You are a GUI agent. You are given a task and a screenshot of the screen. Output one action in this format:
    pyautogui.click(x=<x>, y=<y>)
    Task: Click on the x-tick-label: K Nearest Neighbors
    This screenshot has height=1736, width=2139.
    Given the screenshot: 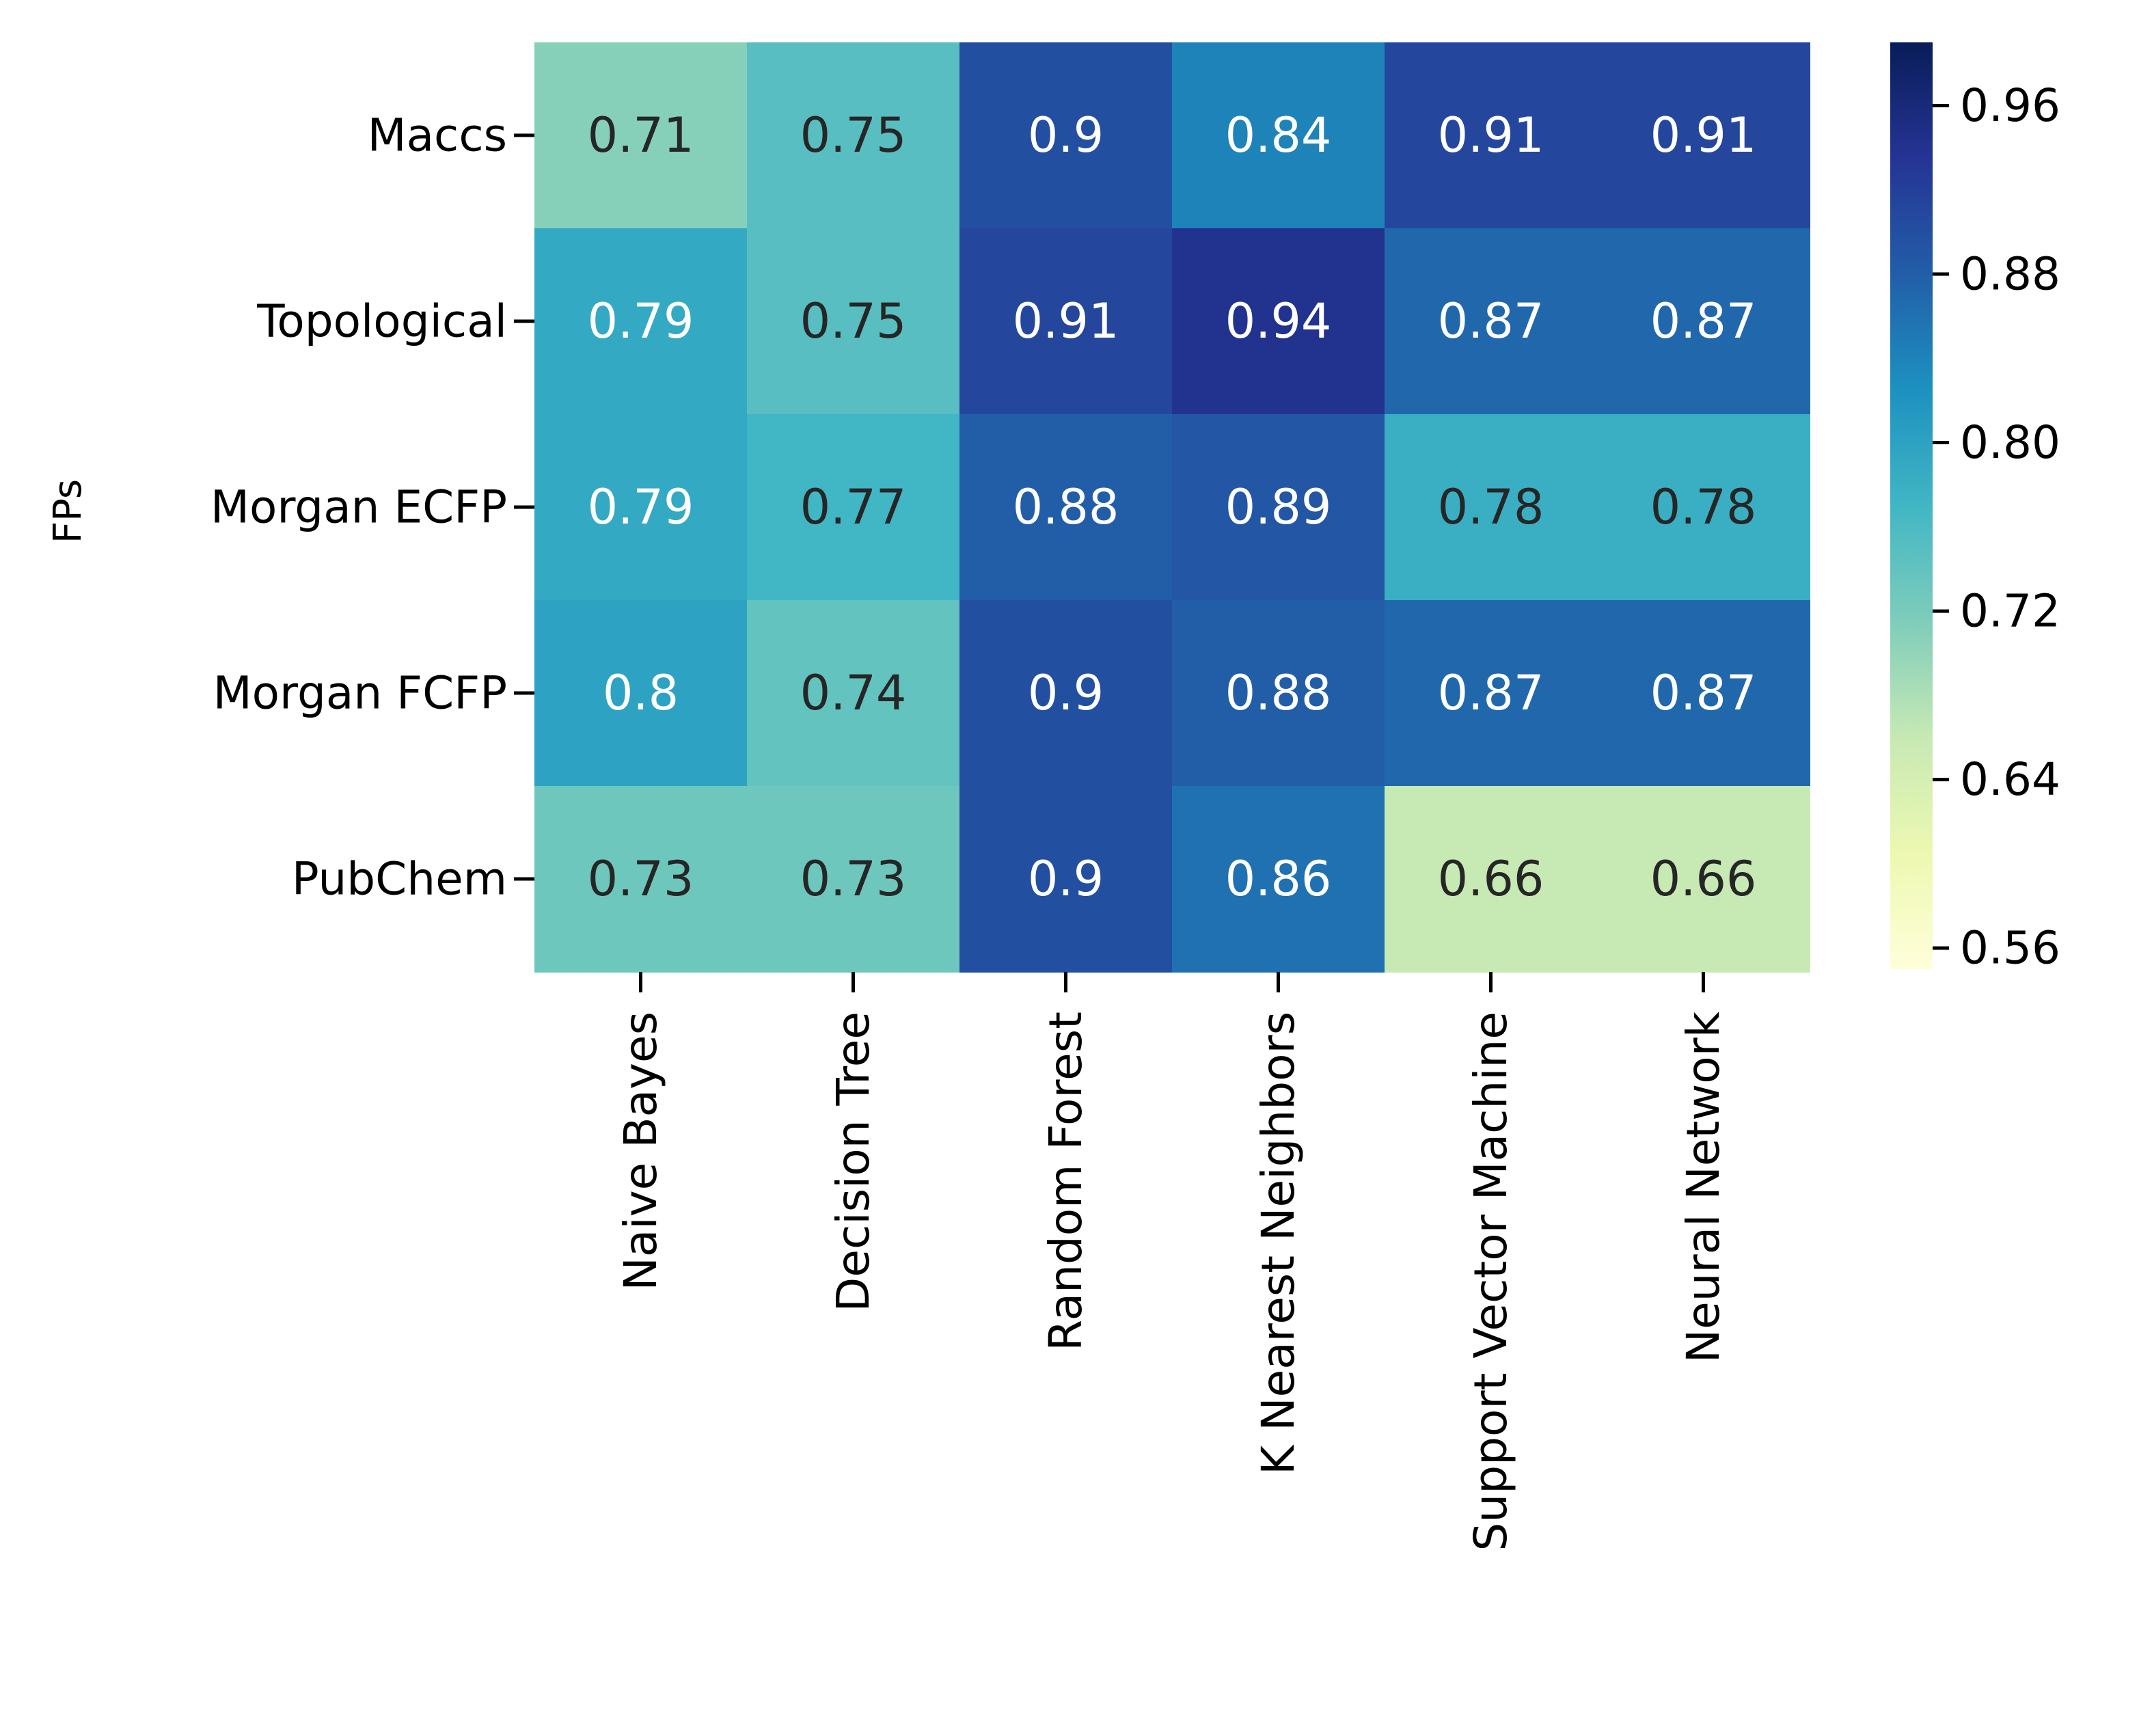 What is the action you would take?
    pyautogui.click(x=1278, y=1243)
    